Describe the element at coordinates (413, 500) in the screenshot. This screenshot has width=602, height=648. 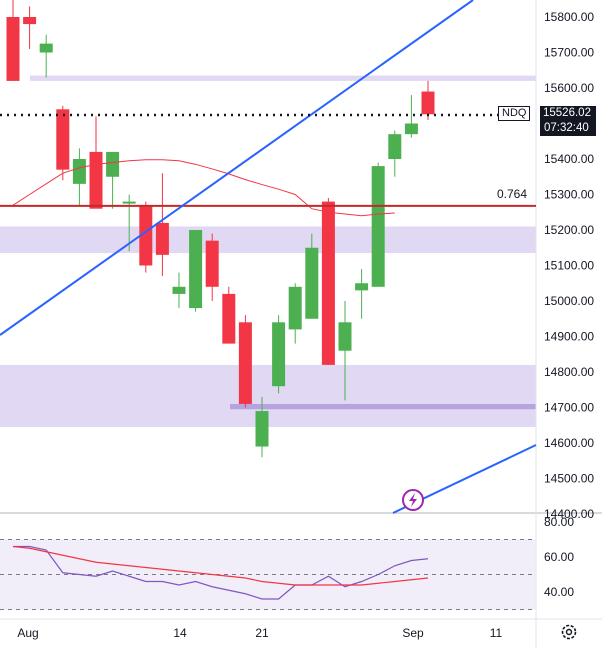
I see `alert-icon` at that location.